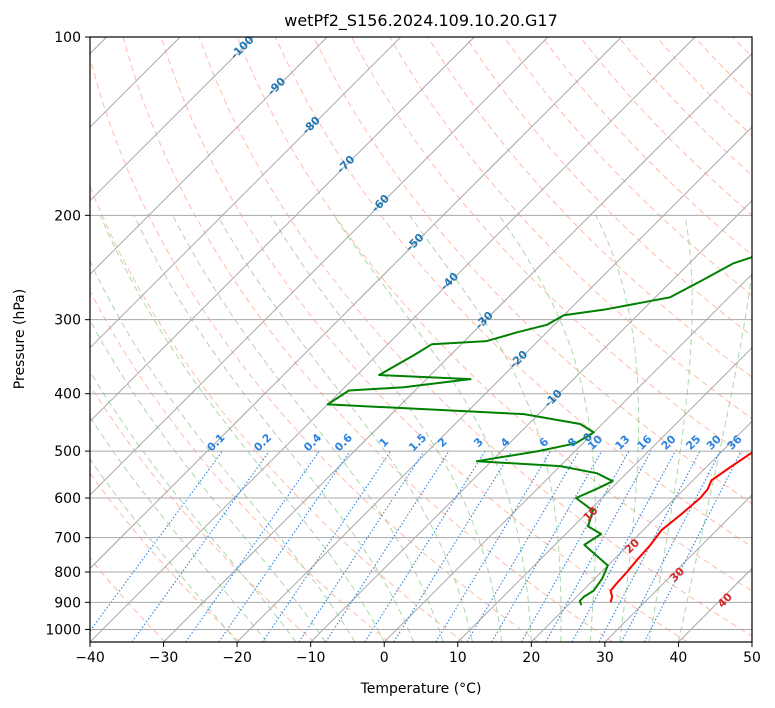  What do you see at coordinates (67, 603) in the screenshot?
I see `y-tick-label: 900` at bounding box center [67, 603].